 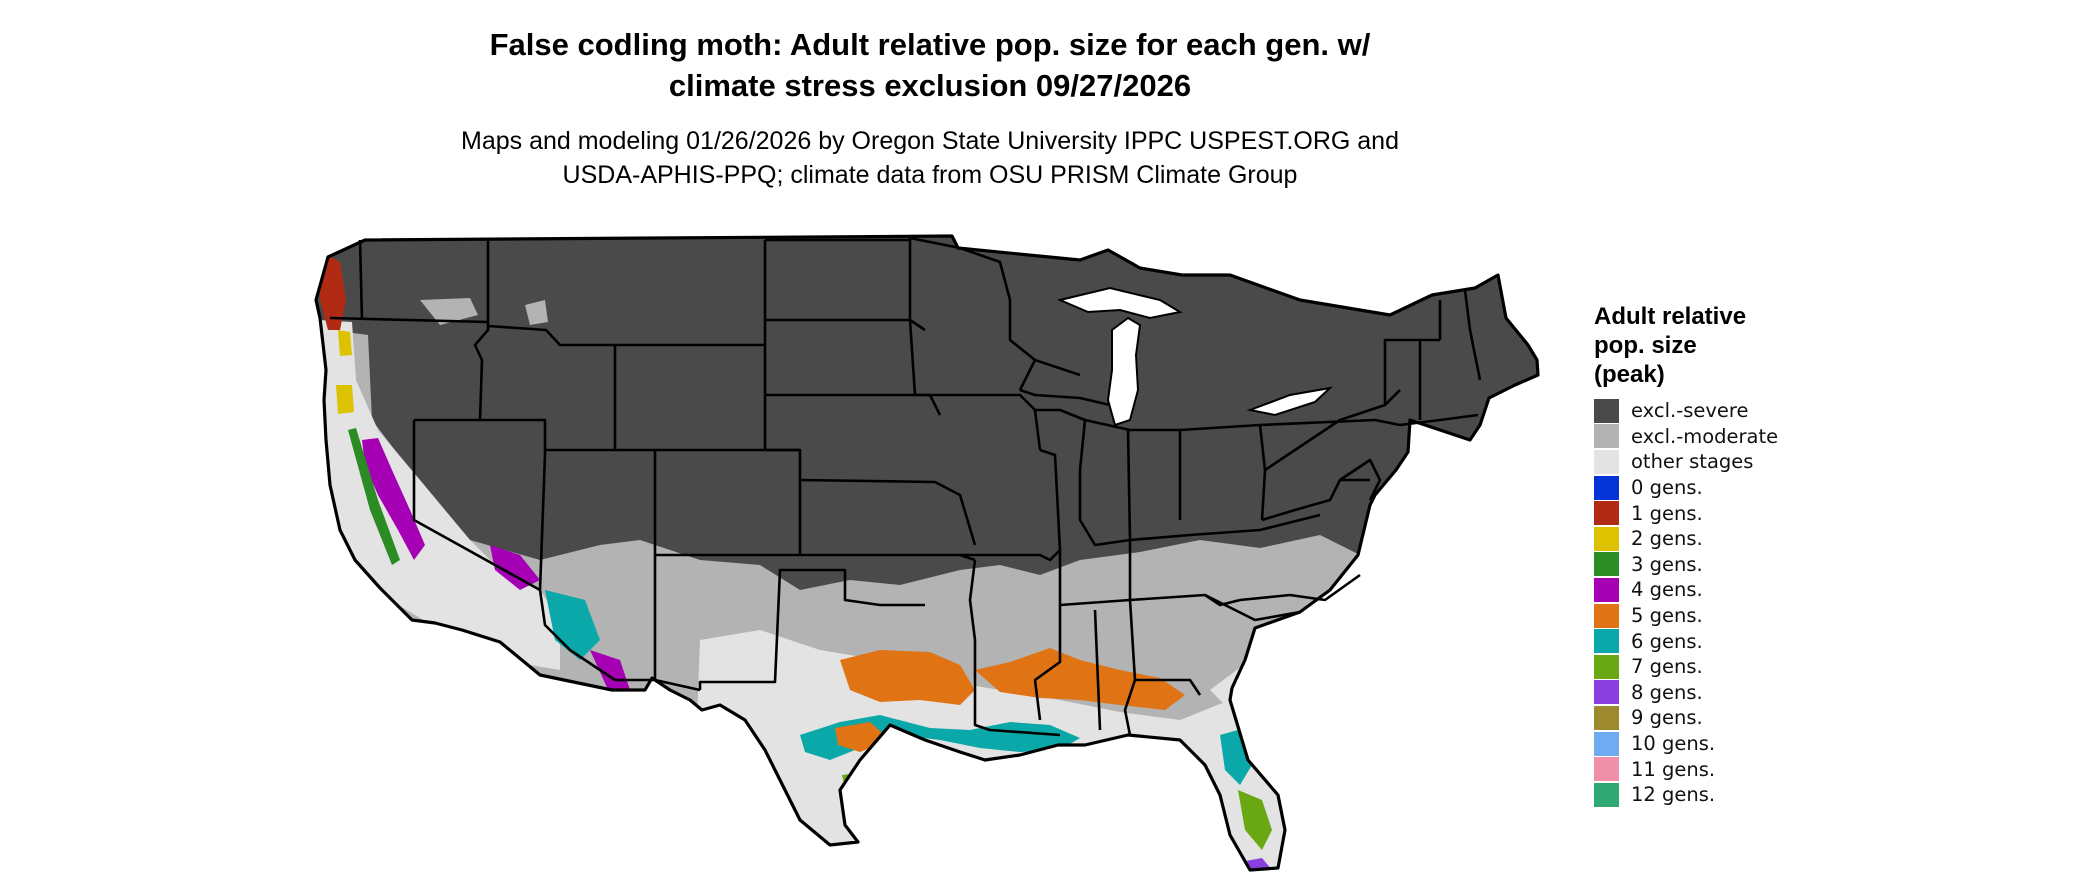 I want to click on zone-7-gen-south-texas, so click(x=873, y=800).